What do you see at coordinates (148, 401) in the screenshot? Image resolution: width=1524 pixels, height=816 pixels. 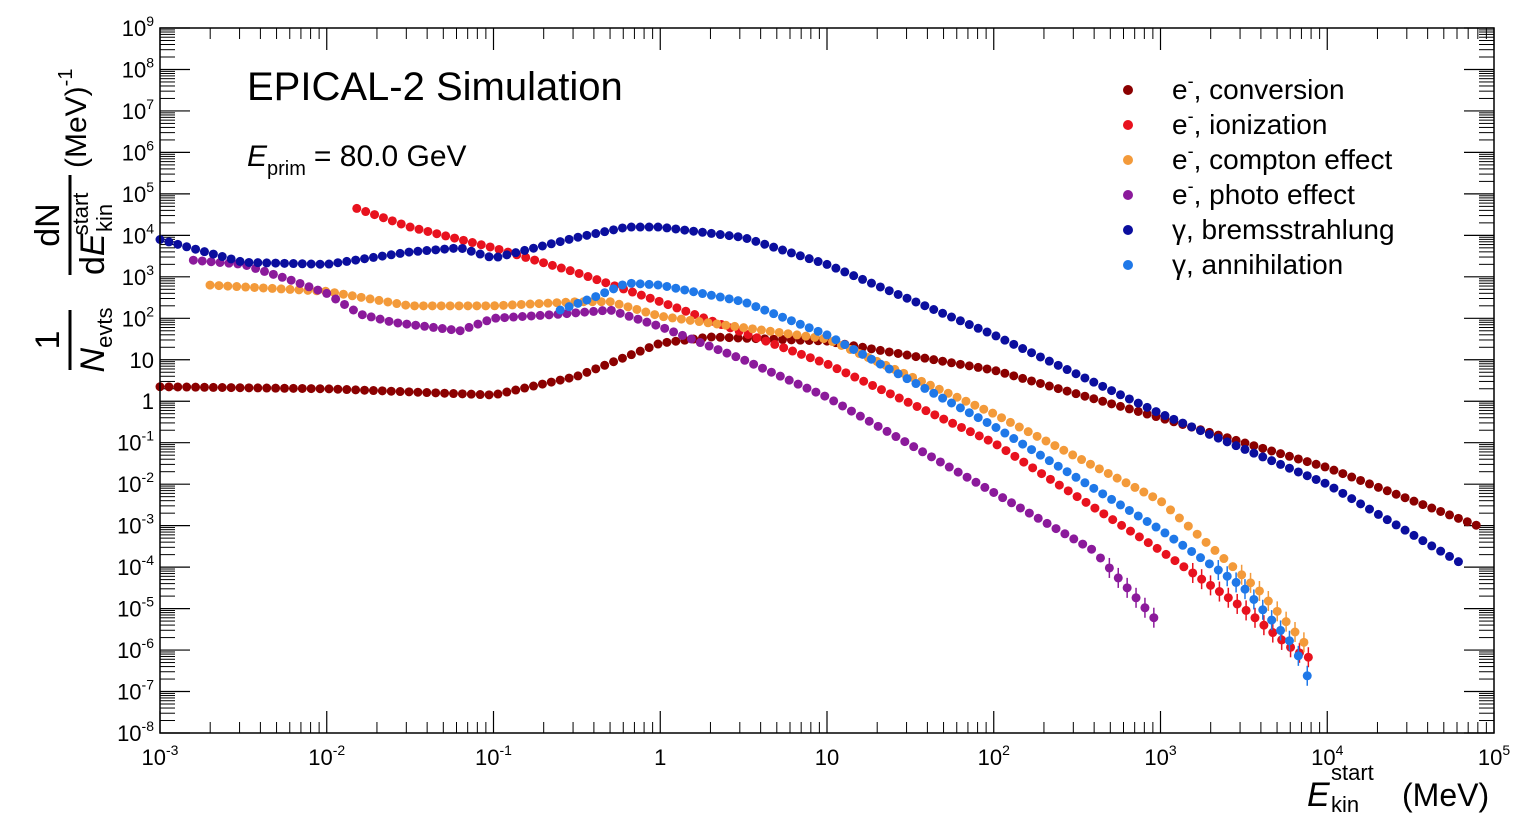 I see `y-tick-label: 1` at bounding box center [148, 401].